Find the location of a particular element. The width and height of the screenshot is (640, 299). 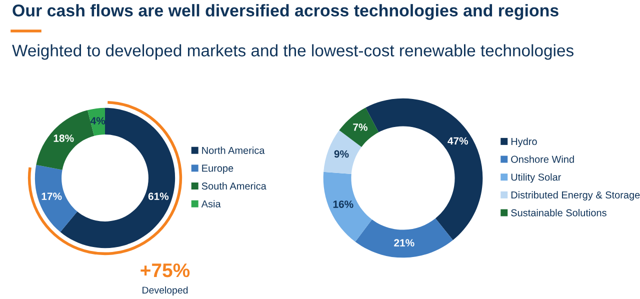

data-label: 7% is located at coordinates (360, 127).